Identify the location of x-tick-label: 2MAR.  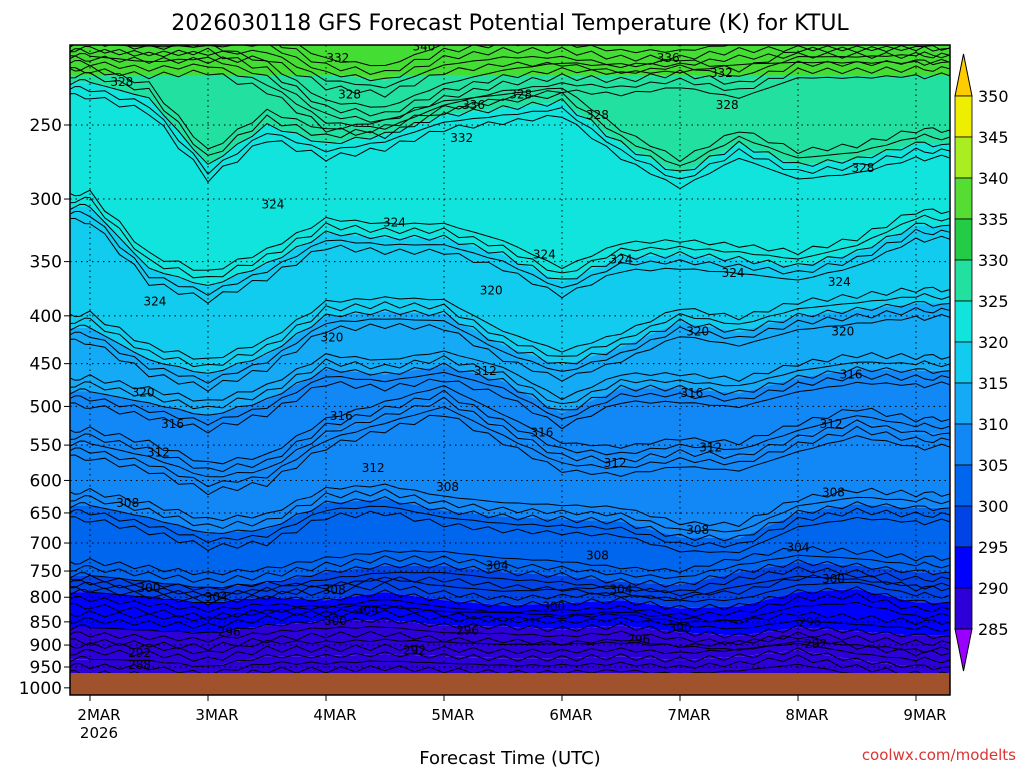
(98, 715).